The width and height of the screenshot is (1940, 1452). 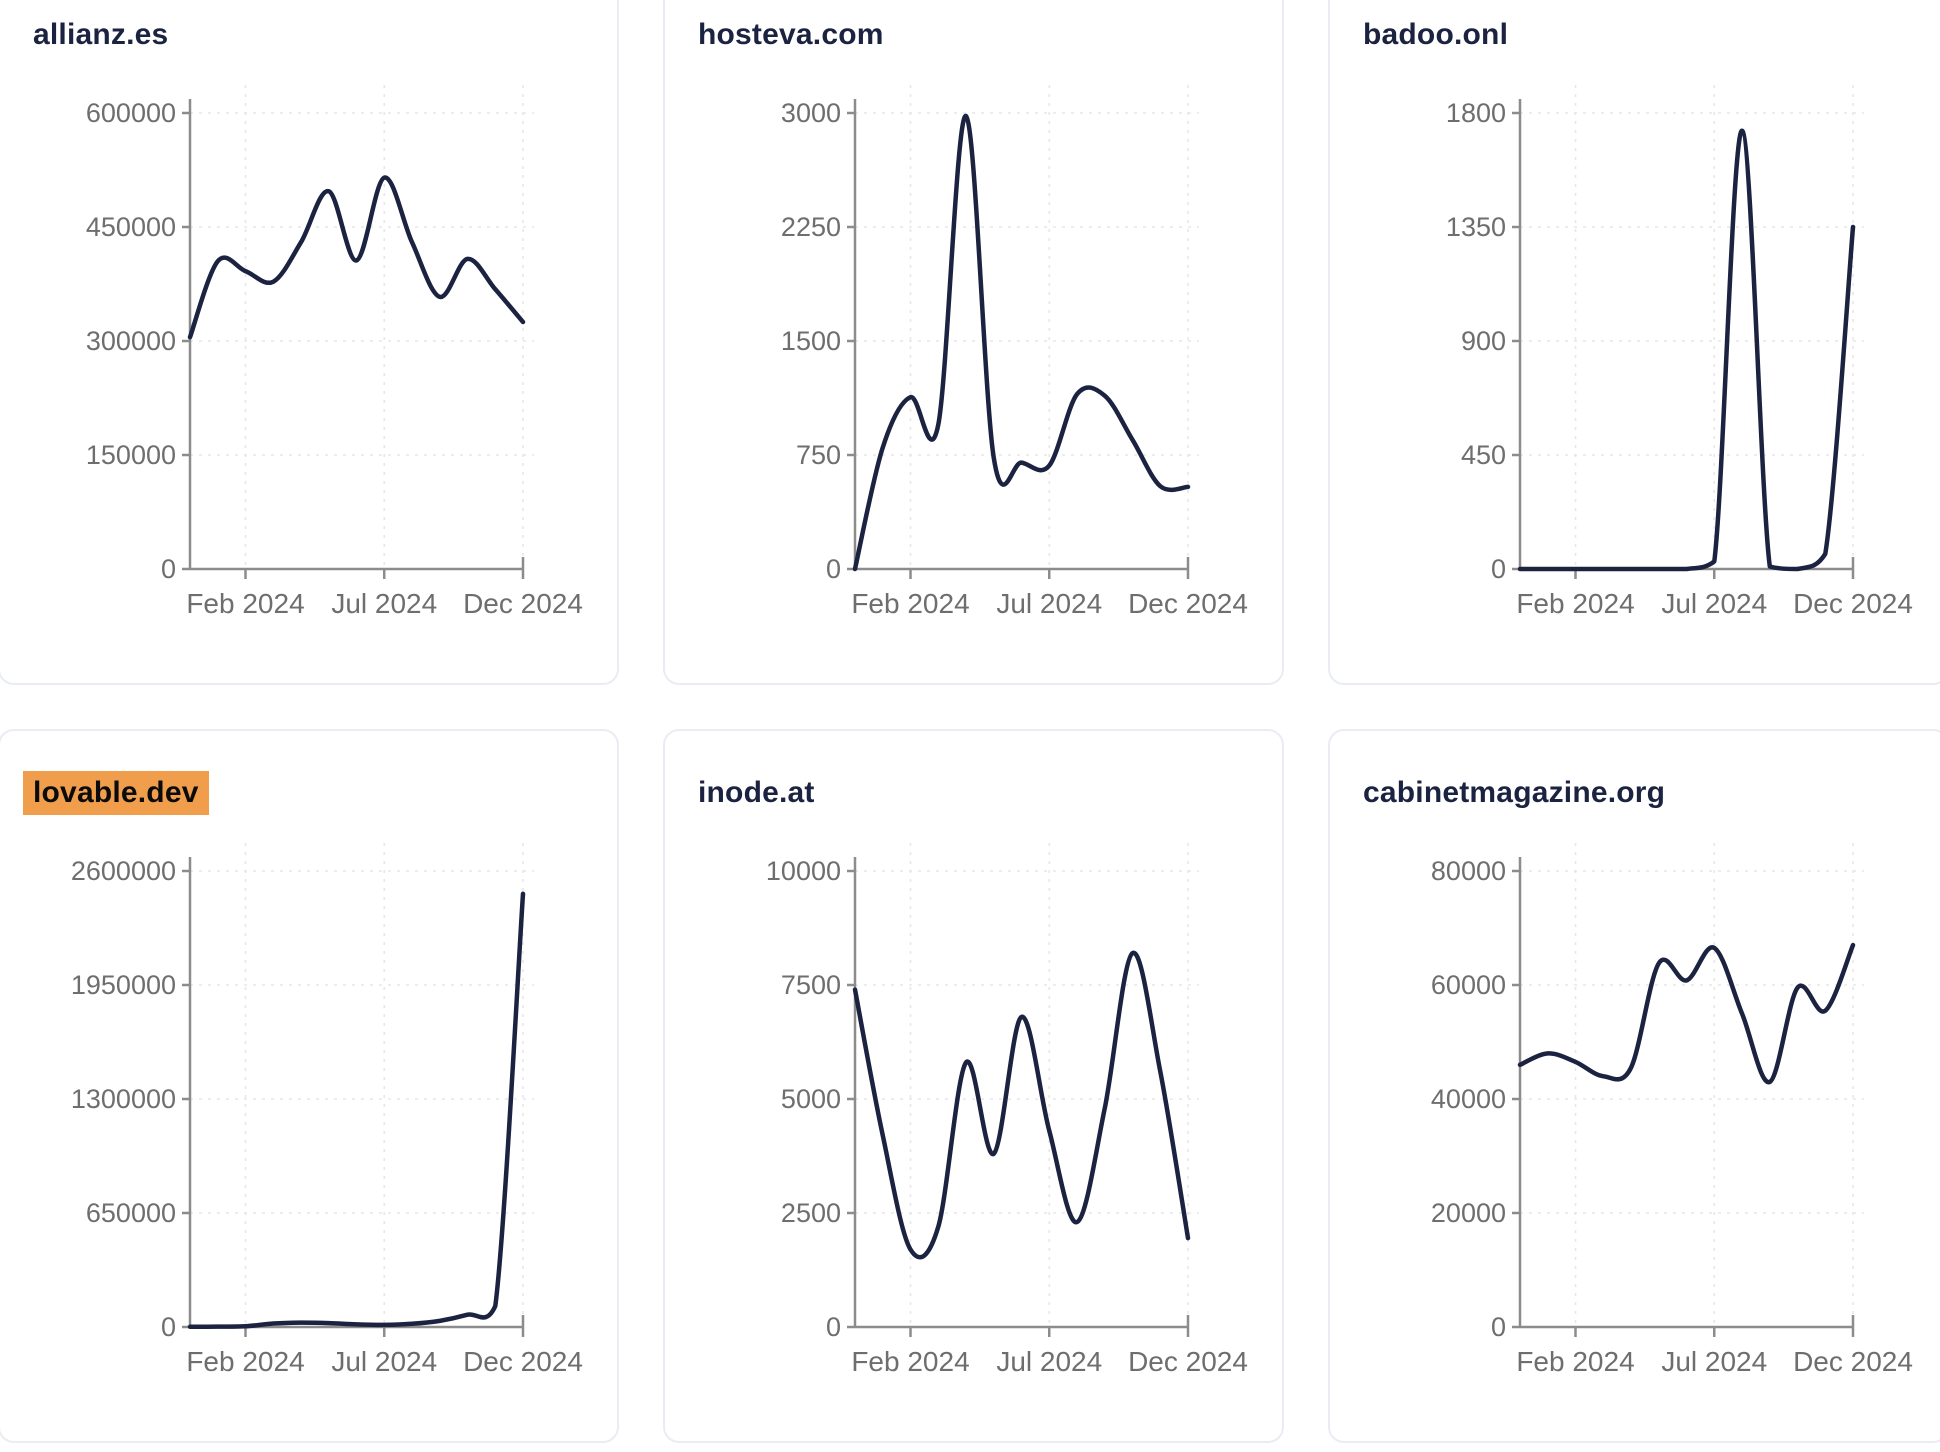 What do you see at coordinates (818, 455) in the screenshot?
I see `svg-text: 750` at bounding box center [818, 455].